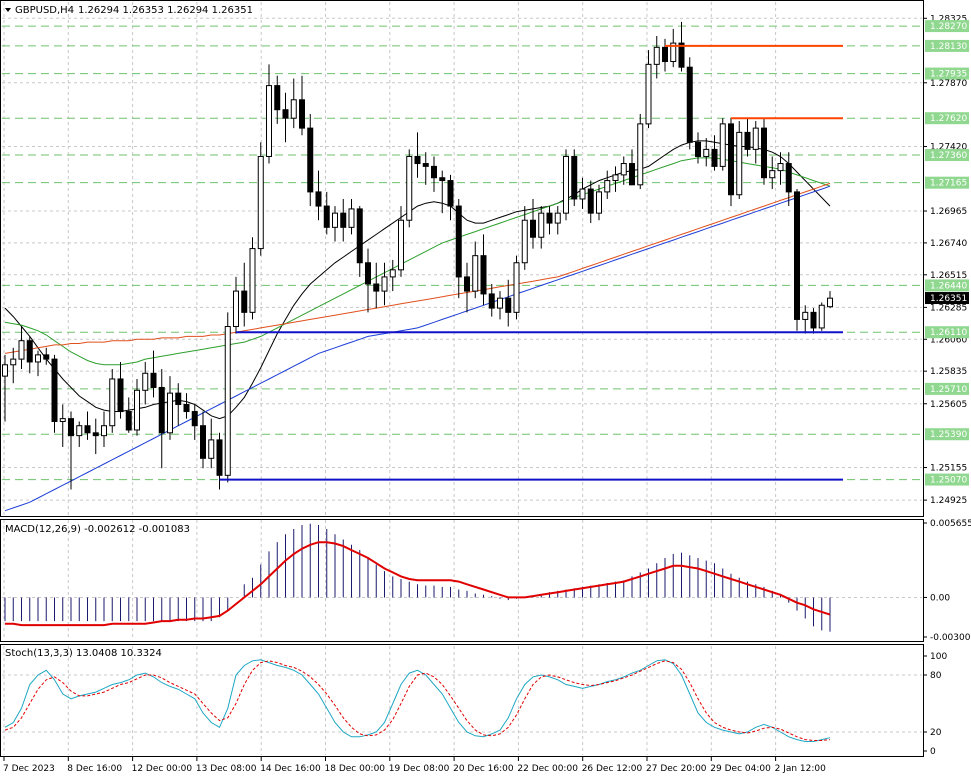 This screenshot has height=778, width=971. Describe the element at coordinates (94, 769) in the screenshot. I see `time-label: 8 Dec 16:00` at that location.